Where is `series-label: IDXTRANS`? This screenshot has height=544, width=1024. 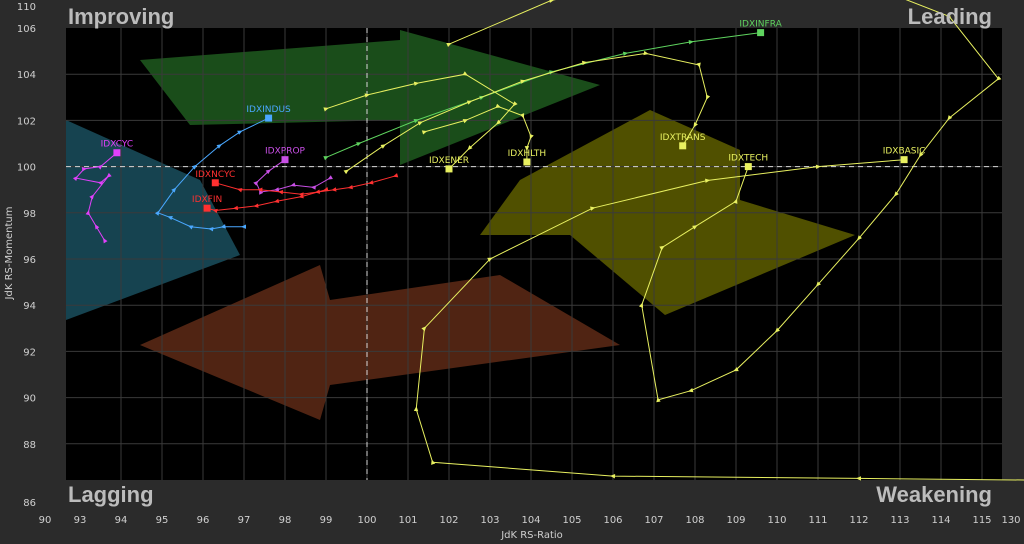 series-label: IDXTRANS is located at coordinates (683, 138).